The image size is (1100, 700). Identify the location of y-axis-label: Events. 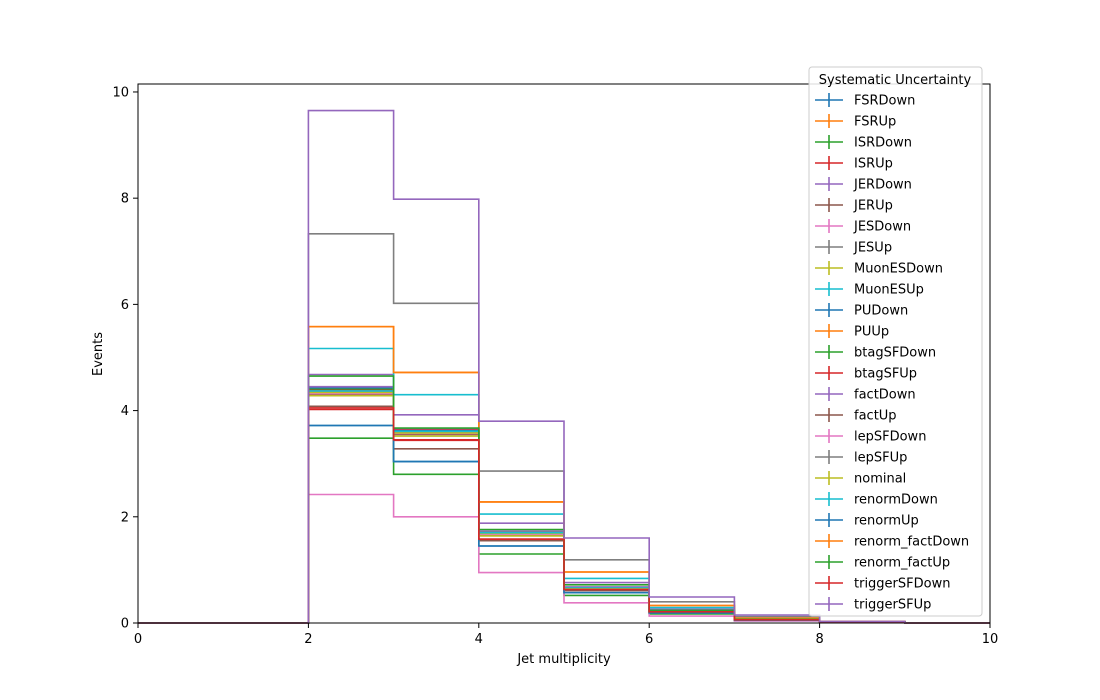
(98, 354).